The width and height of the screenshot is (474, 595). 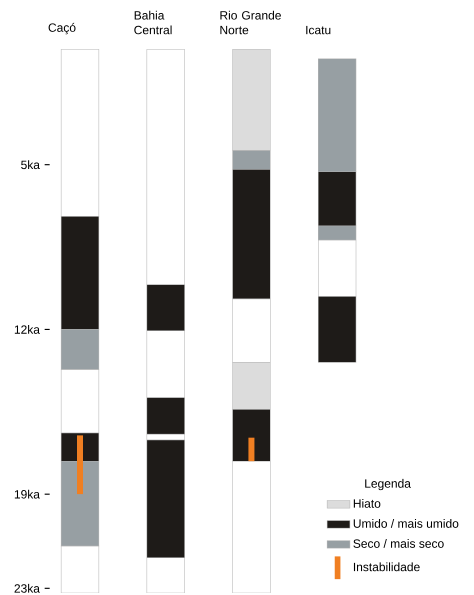 I want to click on y-tick-label: 23ka, so click(x=27, y=588).